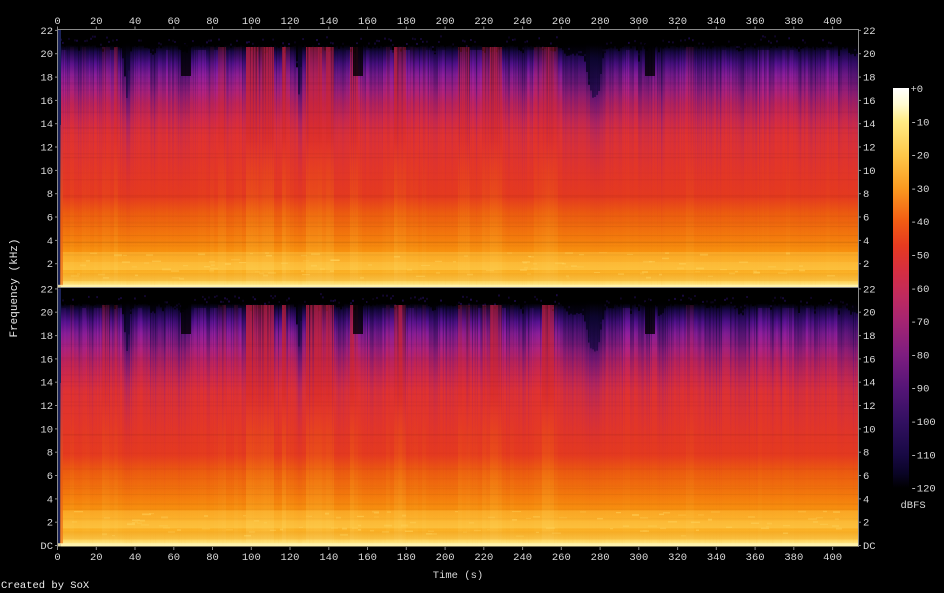  I want to click on svg-text: -60, so click(920, 290).